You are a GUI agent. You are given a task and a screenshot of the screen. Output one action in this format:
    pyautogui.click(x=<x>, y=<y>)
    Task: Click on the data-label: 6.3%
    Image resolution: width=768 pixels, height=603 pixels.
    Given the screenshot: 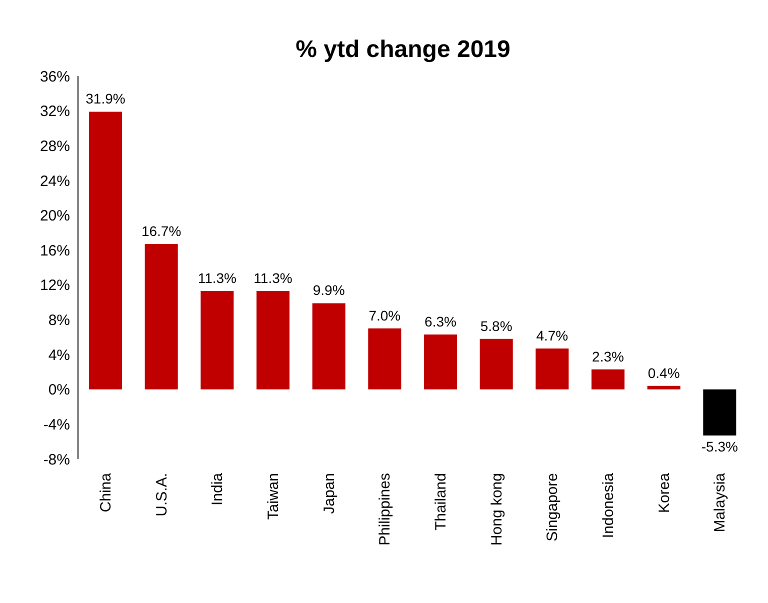 What is the action you would take?
    pyautogui.click(x=440, y=322)
    